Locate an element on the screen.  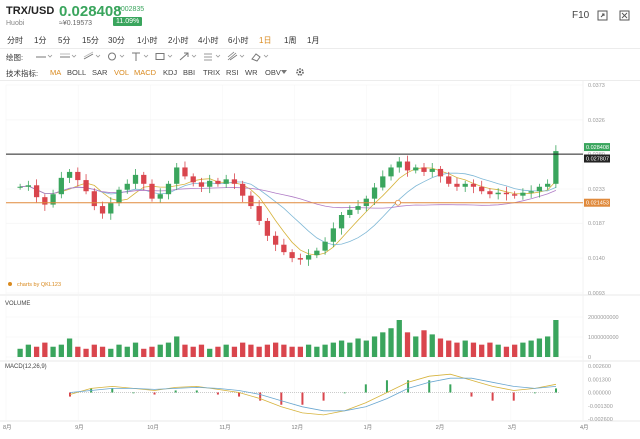
tab-period-4: 30分 is located at coordinates (116, 40).